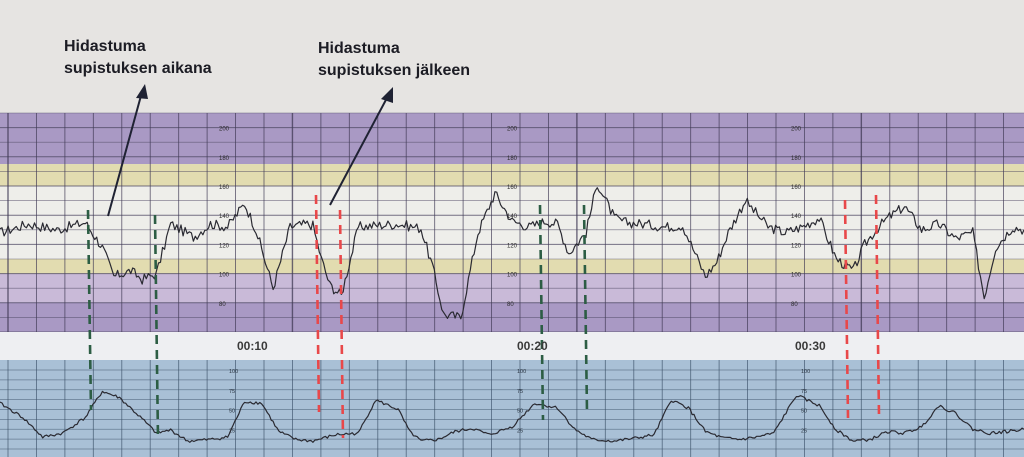  I want to click on band-purple-top, so click(512, 139).